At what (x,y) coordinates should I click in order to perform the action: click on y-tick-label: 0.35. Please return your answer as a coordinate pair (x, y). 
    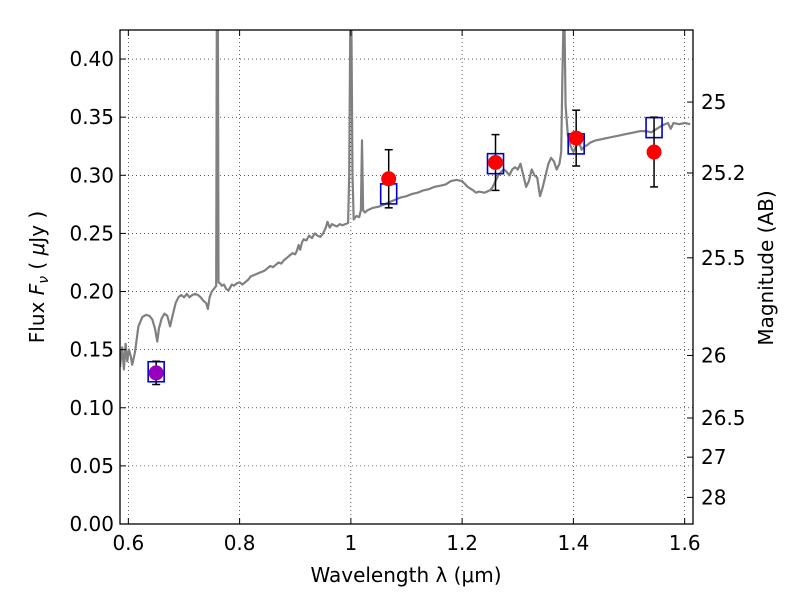
    Looking at the image, I should click on (91, 117).